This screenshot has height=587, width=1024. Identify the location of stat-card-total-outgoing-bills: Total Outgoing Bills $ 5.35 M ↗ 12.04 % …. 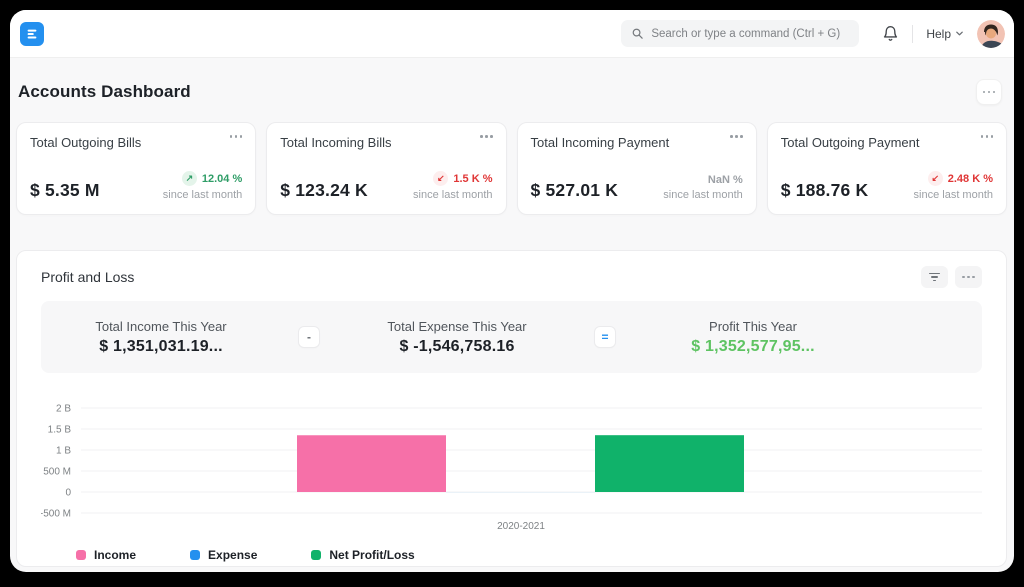
(136, 168).